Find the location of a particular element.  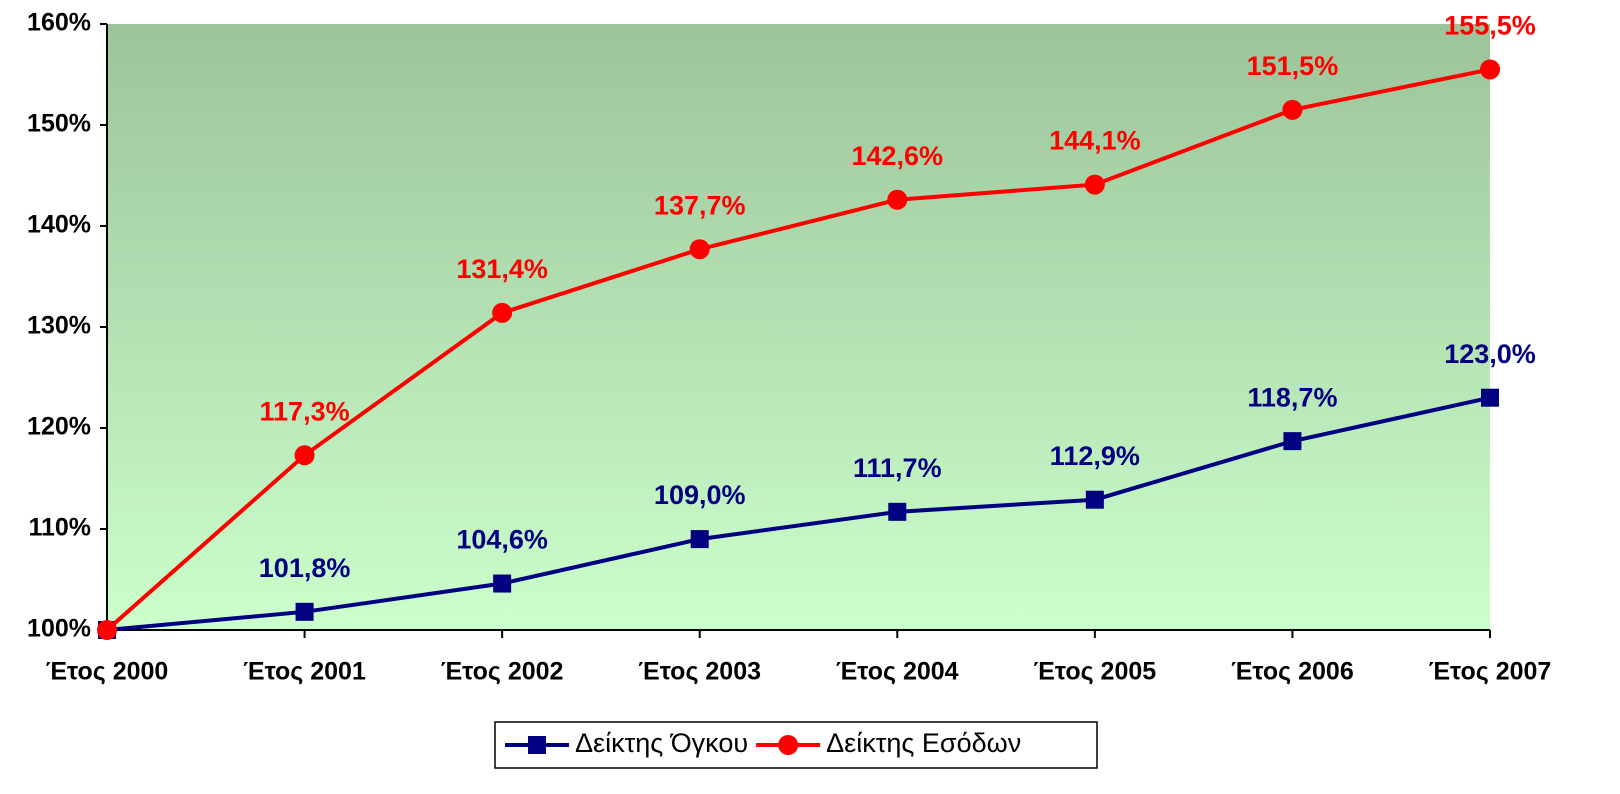

y-tick-label: 120% is located at coordinates (59, 427).